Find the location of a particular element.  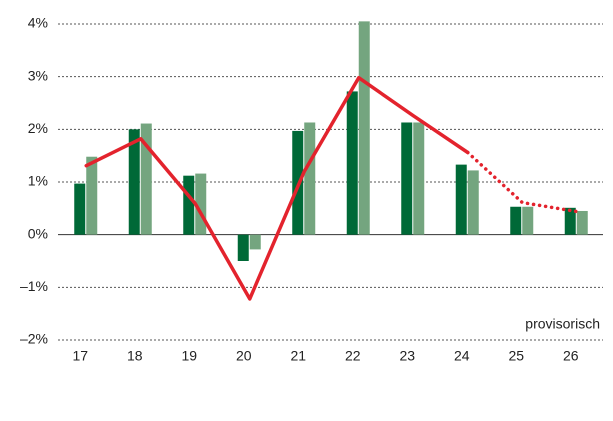

y-tick-label: 0% is located at coordinates (38, 233).